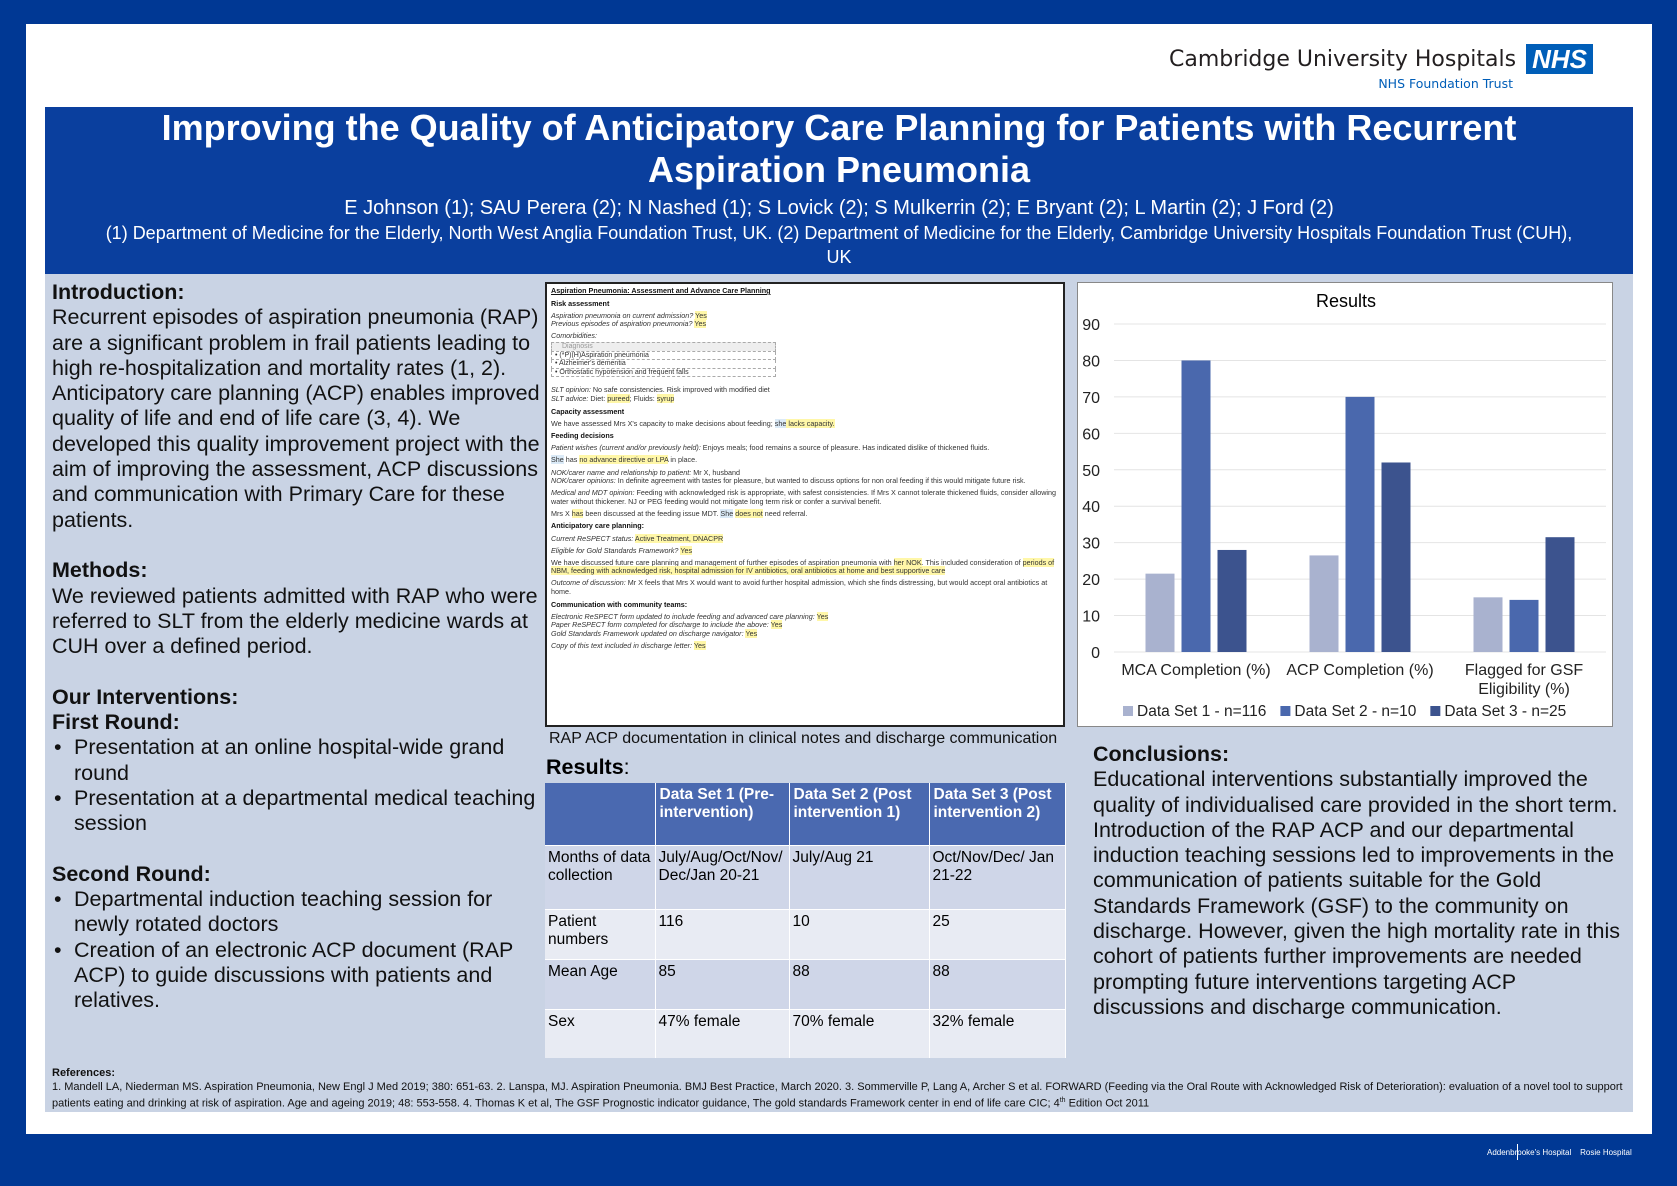  I want to click on column-header, so click(600, 814).